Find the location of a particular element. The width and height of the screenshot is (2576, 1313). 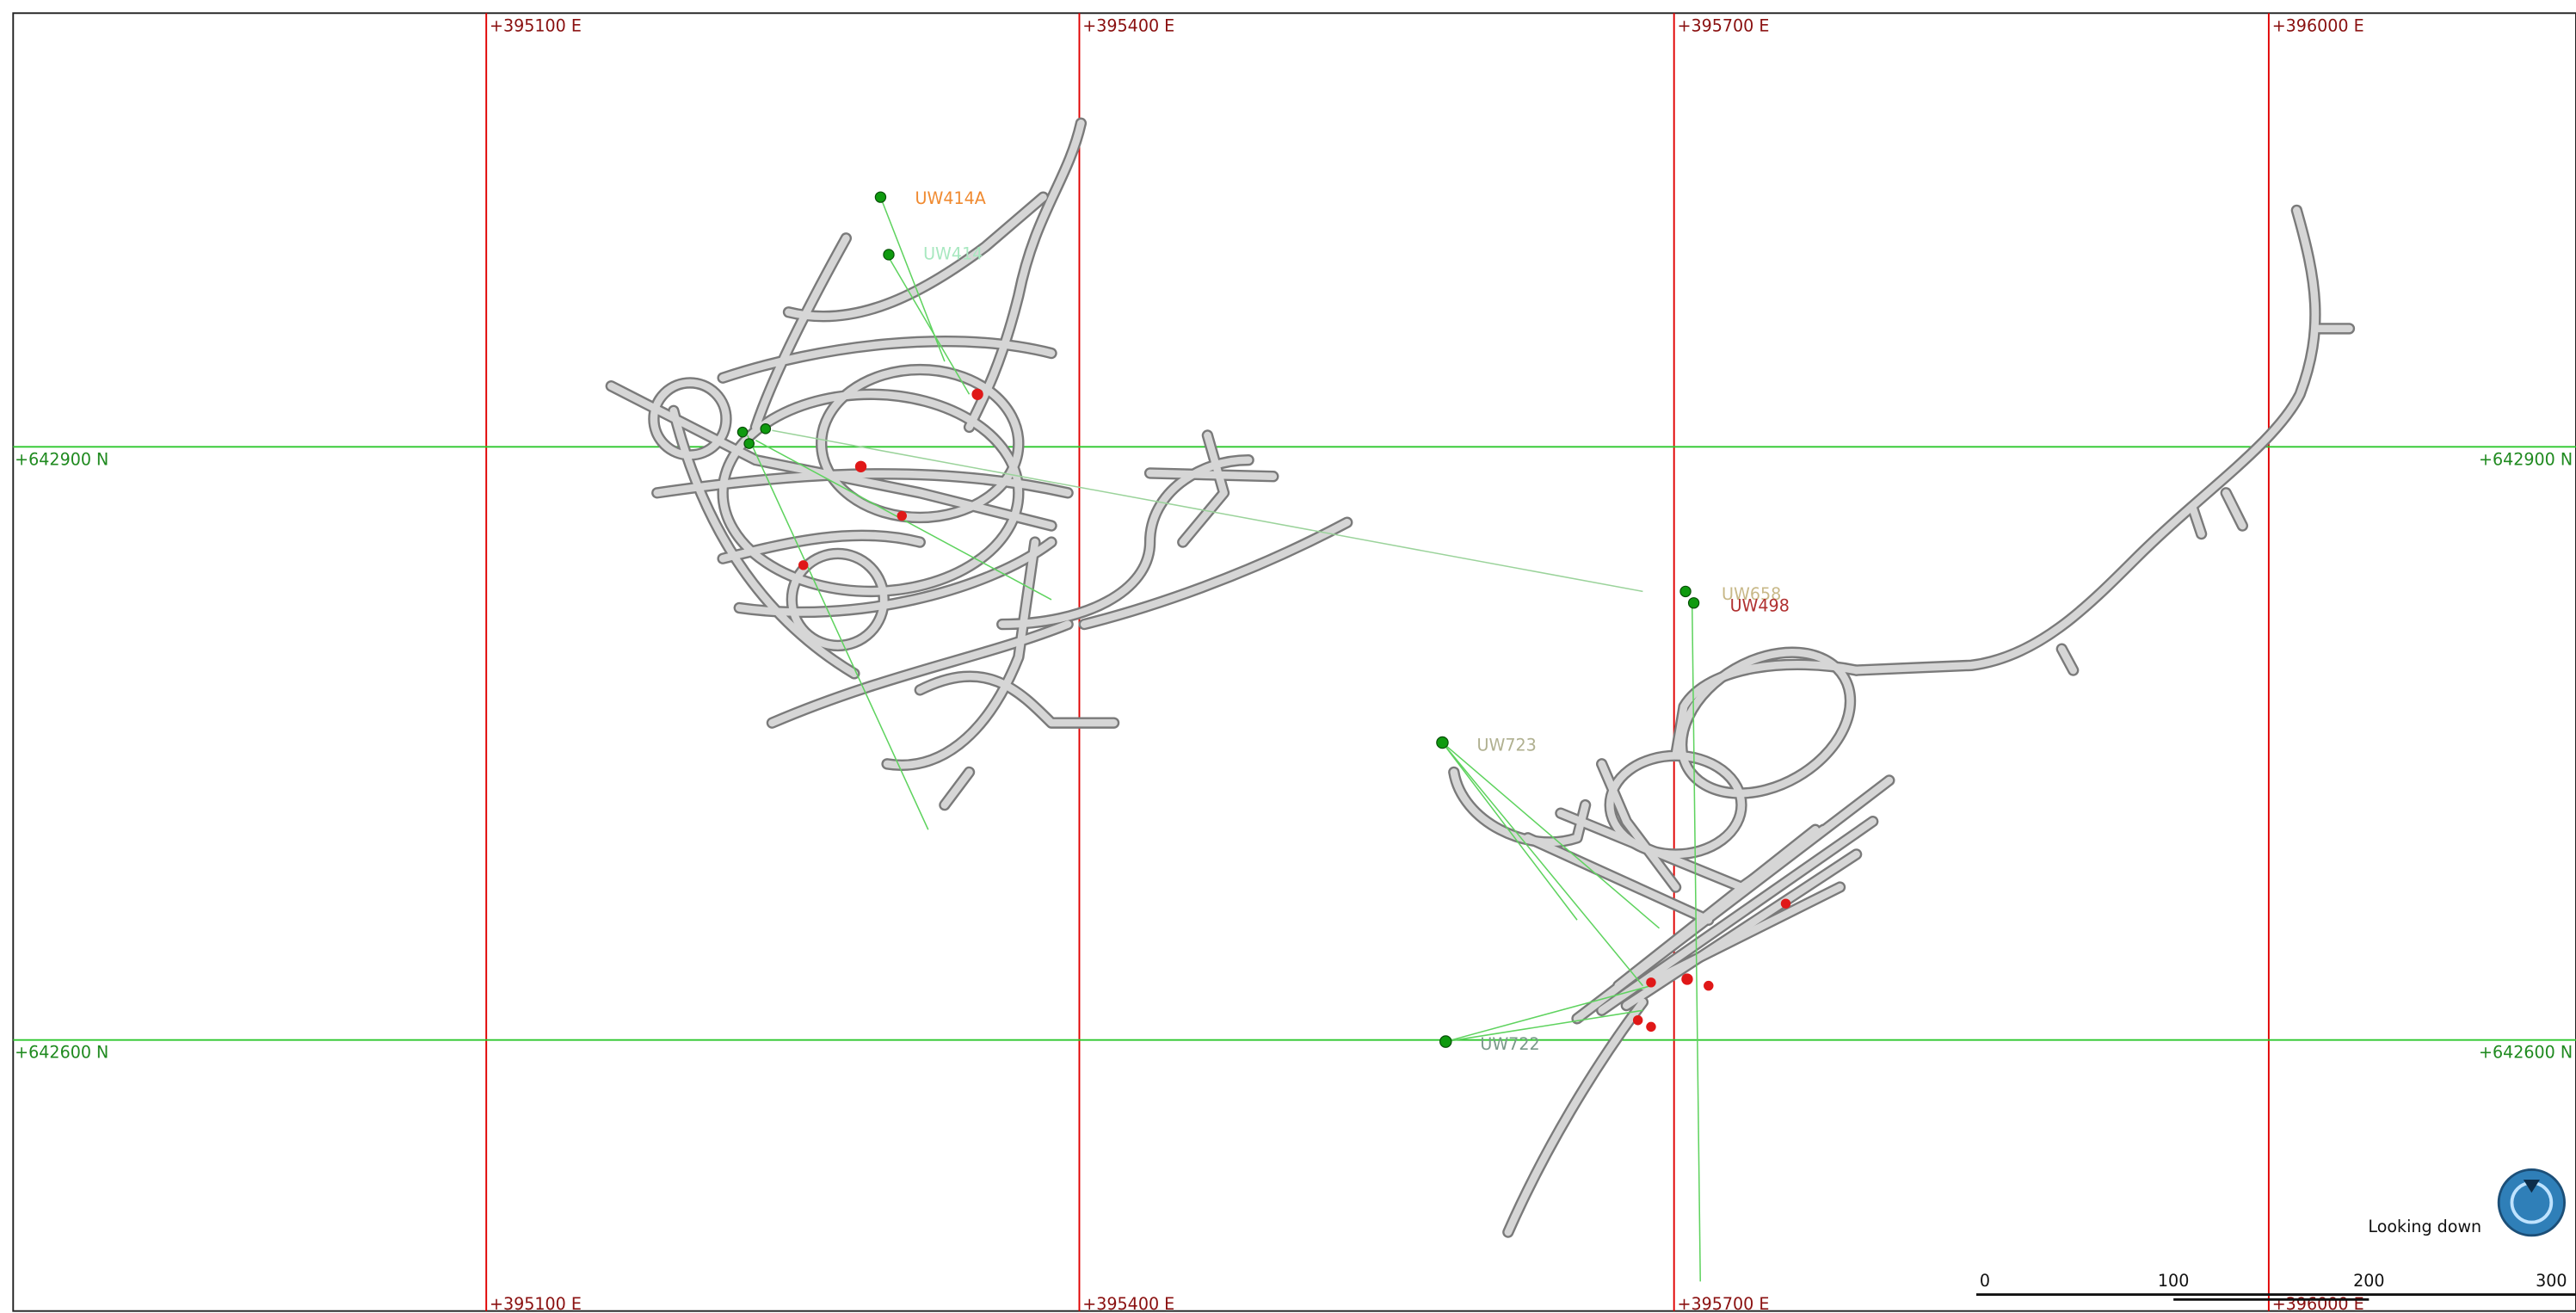

scale-label: 300 is located at coordinates (2552, 1281).